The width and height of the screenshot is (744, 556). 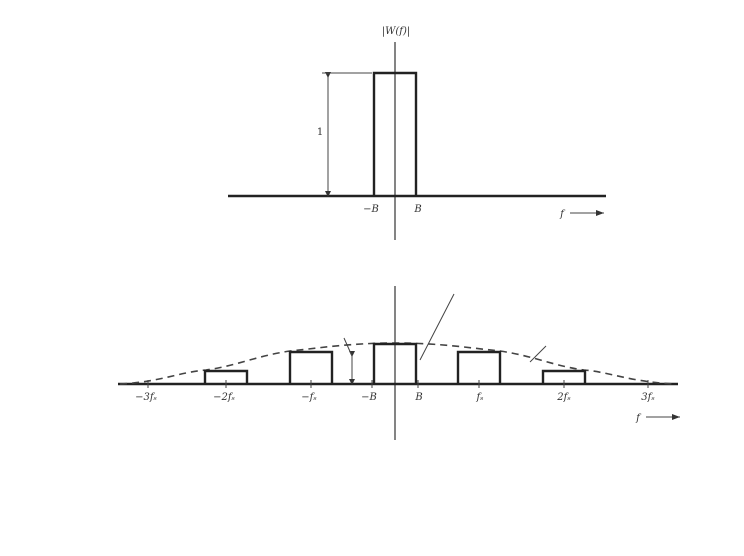 What do you see at coordinates (563, 397) in the screenshot?
I see `bottom-tick-label-2fs: 2fₛ` at bounding box center [563, 397].